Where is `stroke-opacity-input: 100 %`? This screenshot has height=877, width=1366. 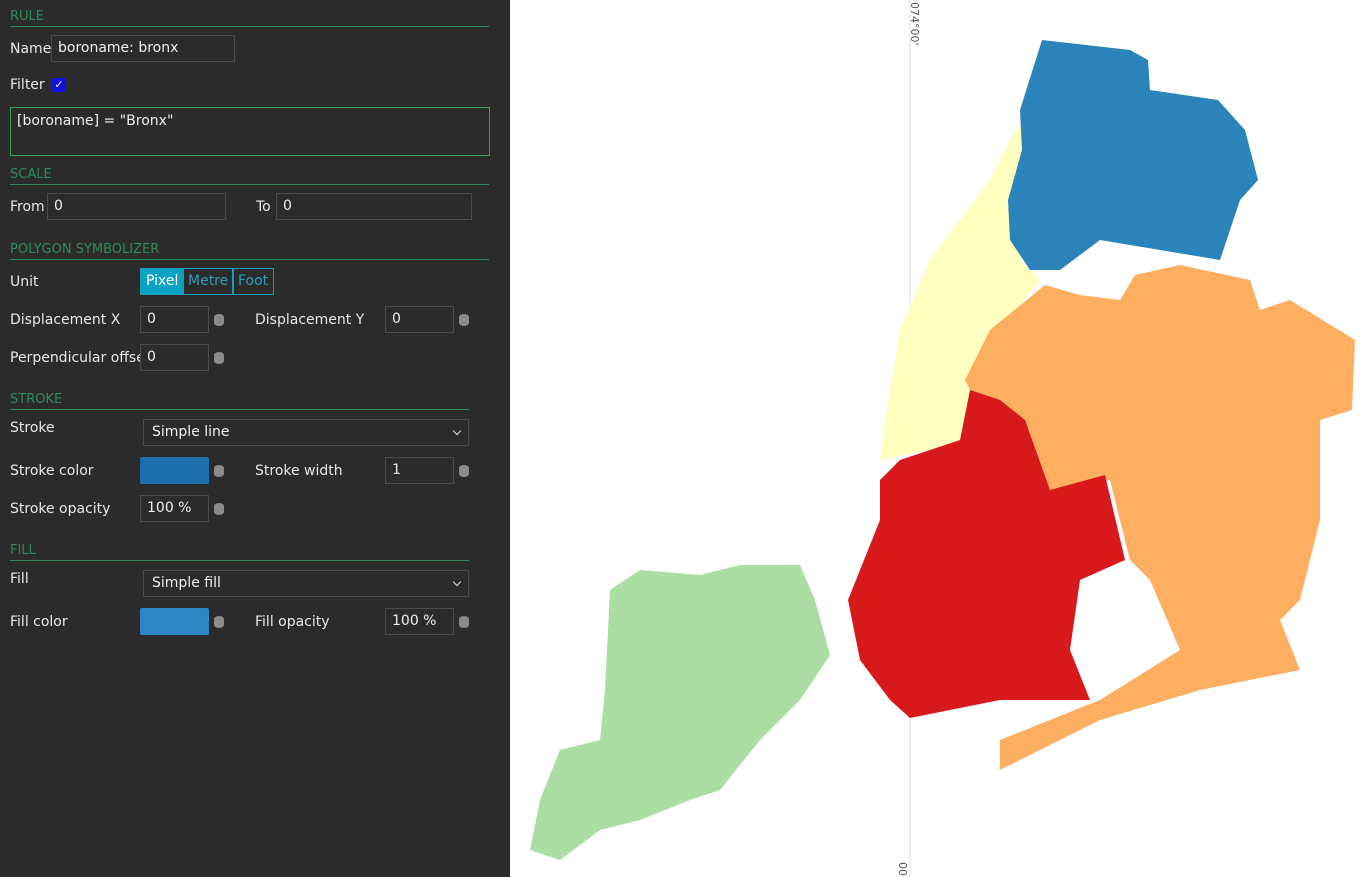
stroke-opacity-input: 100 % is located at coordinates (174, 508).